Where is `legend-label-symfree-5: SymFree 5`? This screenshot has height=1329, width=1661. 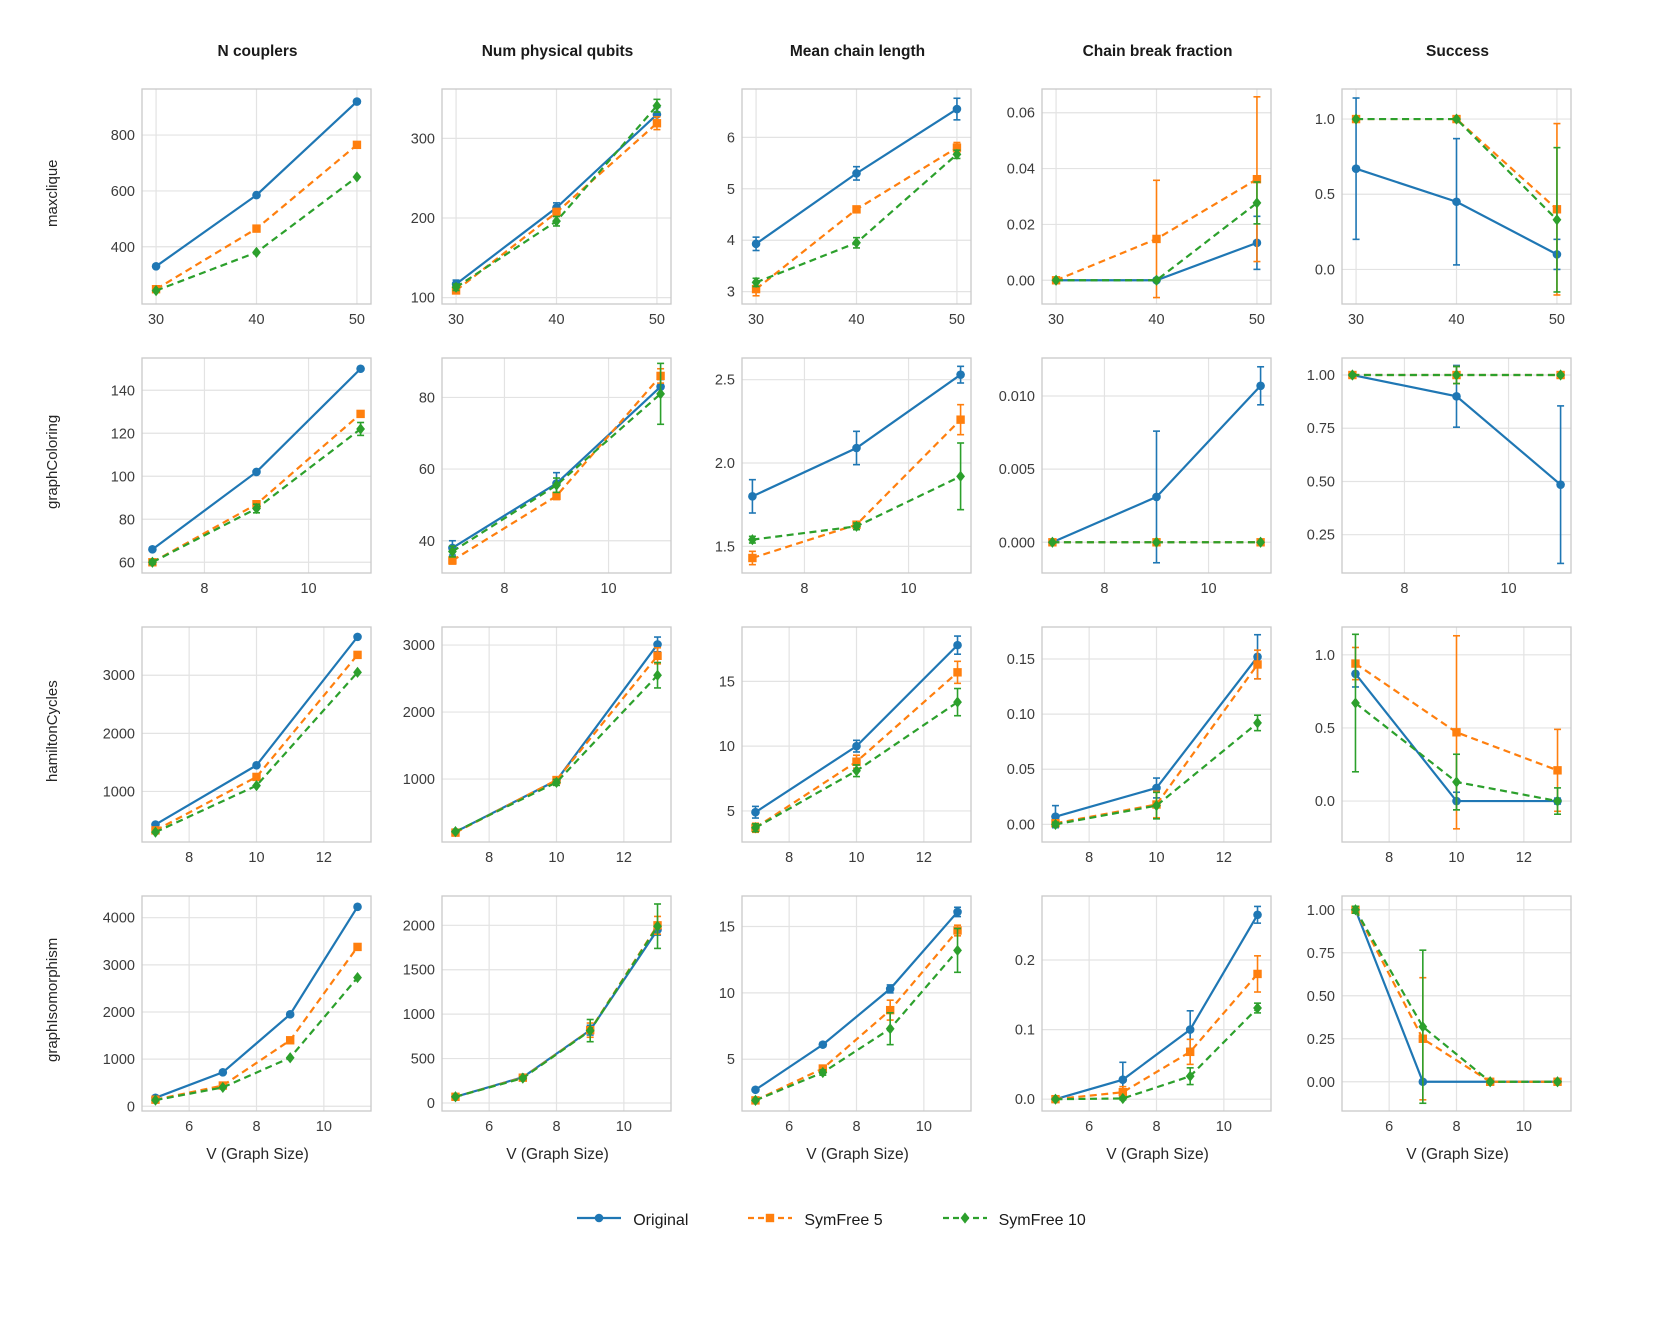 legend-label-symfree-5: SymFree 5 is located at coordinates (843, 1220).